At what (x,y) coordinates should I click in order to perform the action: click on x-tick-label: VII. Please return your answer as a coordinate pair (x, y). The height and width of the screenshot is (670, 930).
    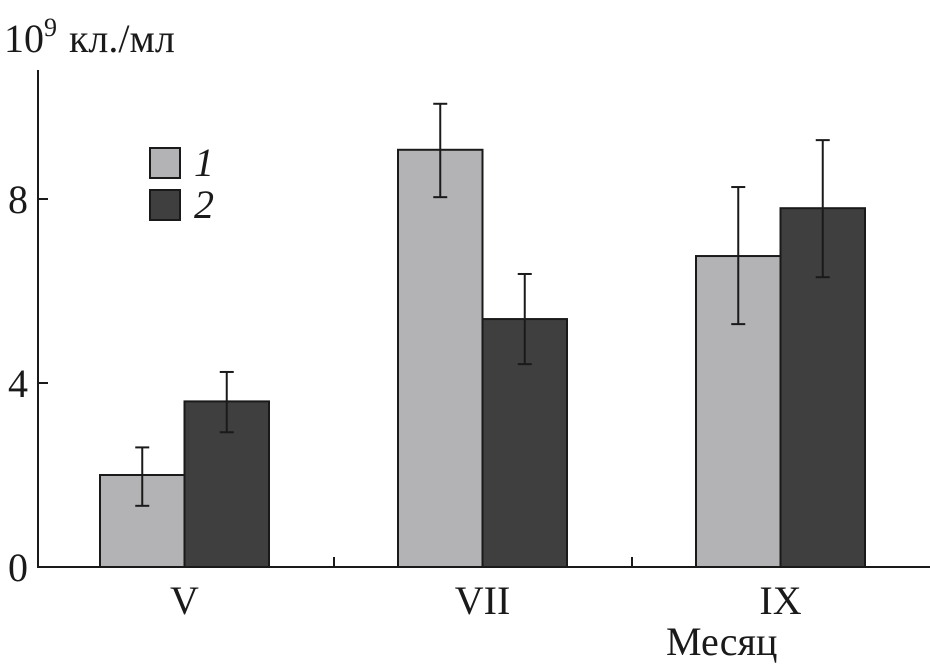
    Looking at the image, I should click on (483, 600).